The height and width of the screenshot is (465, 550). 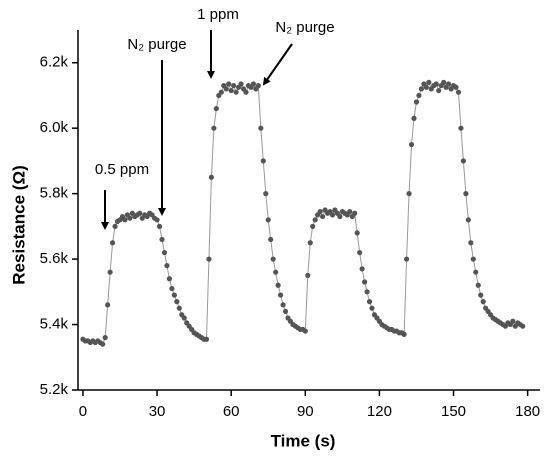 What do you see at coordinates (54, 62) in the screenshot?
I see `y-tick-label: 6.2k` at bounding box center [54, 62].